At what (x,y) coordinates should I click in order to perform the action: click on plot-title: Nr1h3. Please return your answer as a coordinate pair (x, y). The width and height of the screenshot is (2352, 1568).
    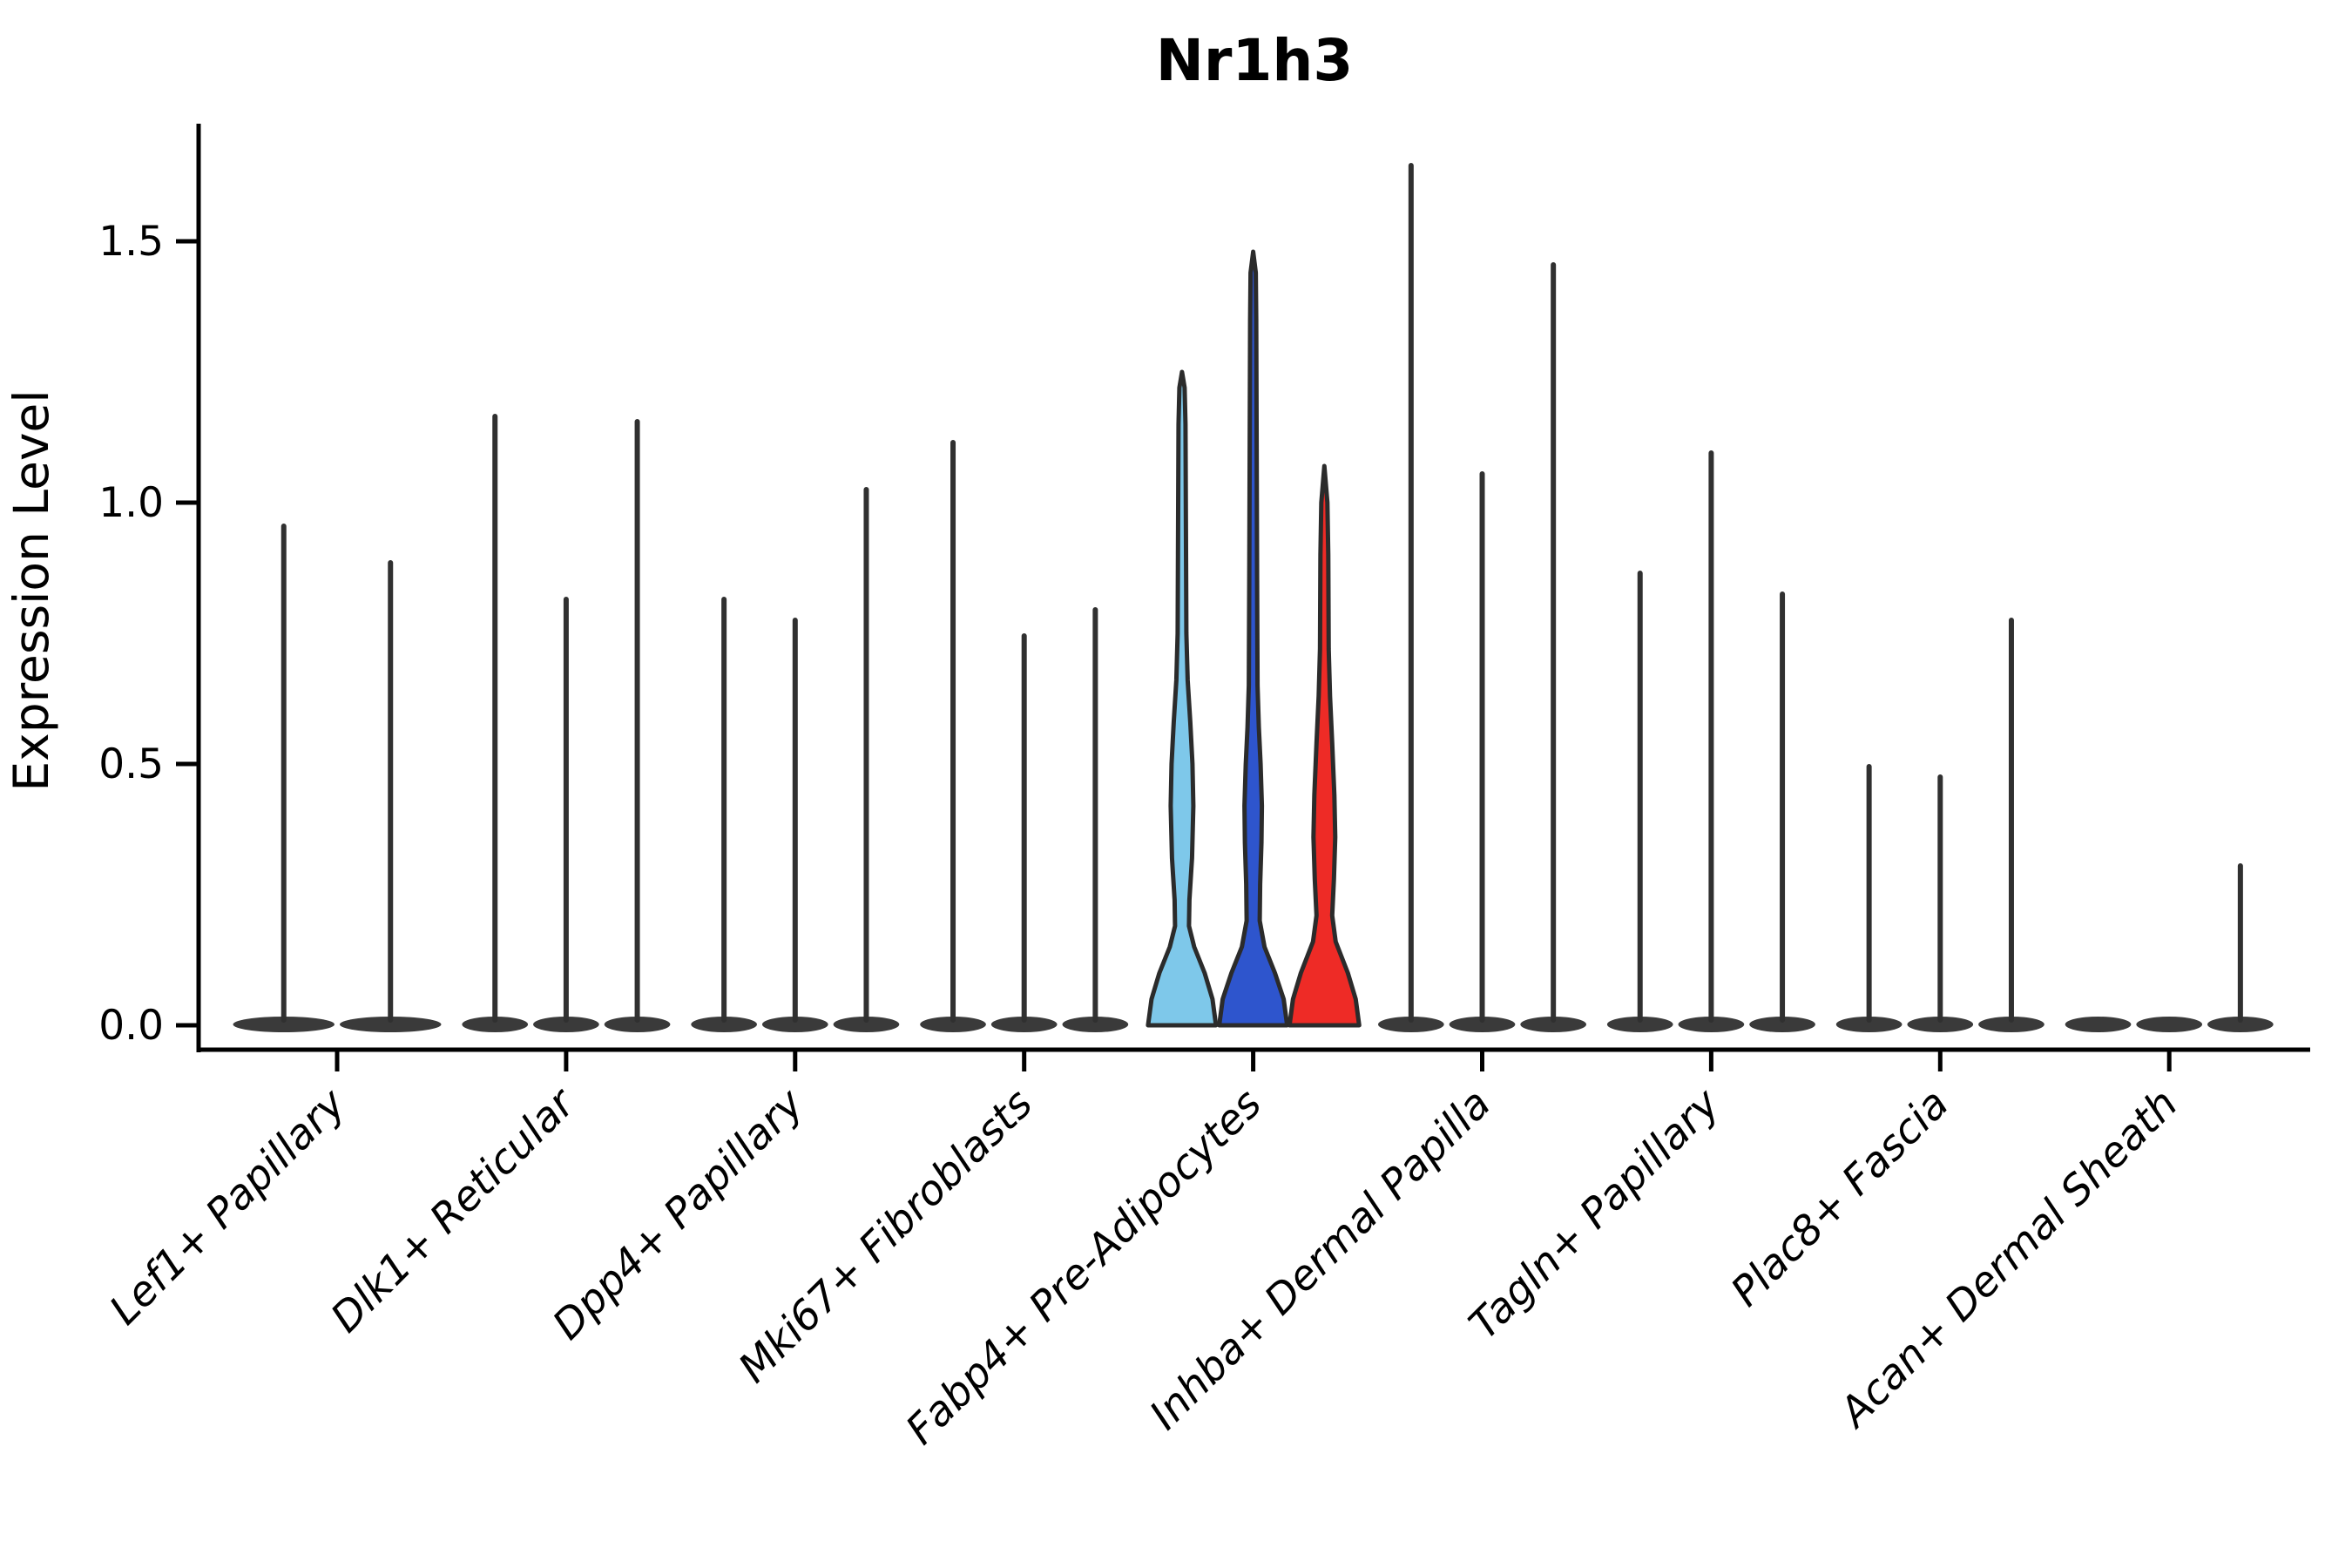
    Looking at the image, I should click on (1255, 61).